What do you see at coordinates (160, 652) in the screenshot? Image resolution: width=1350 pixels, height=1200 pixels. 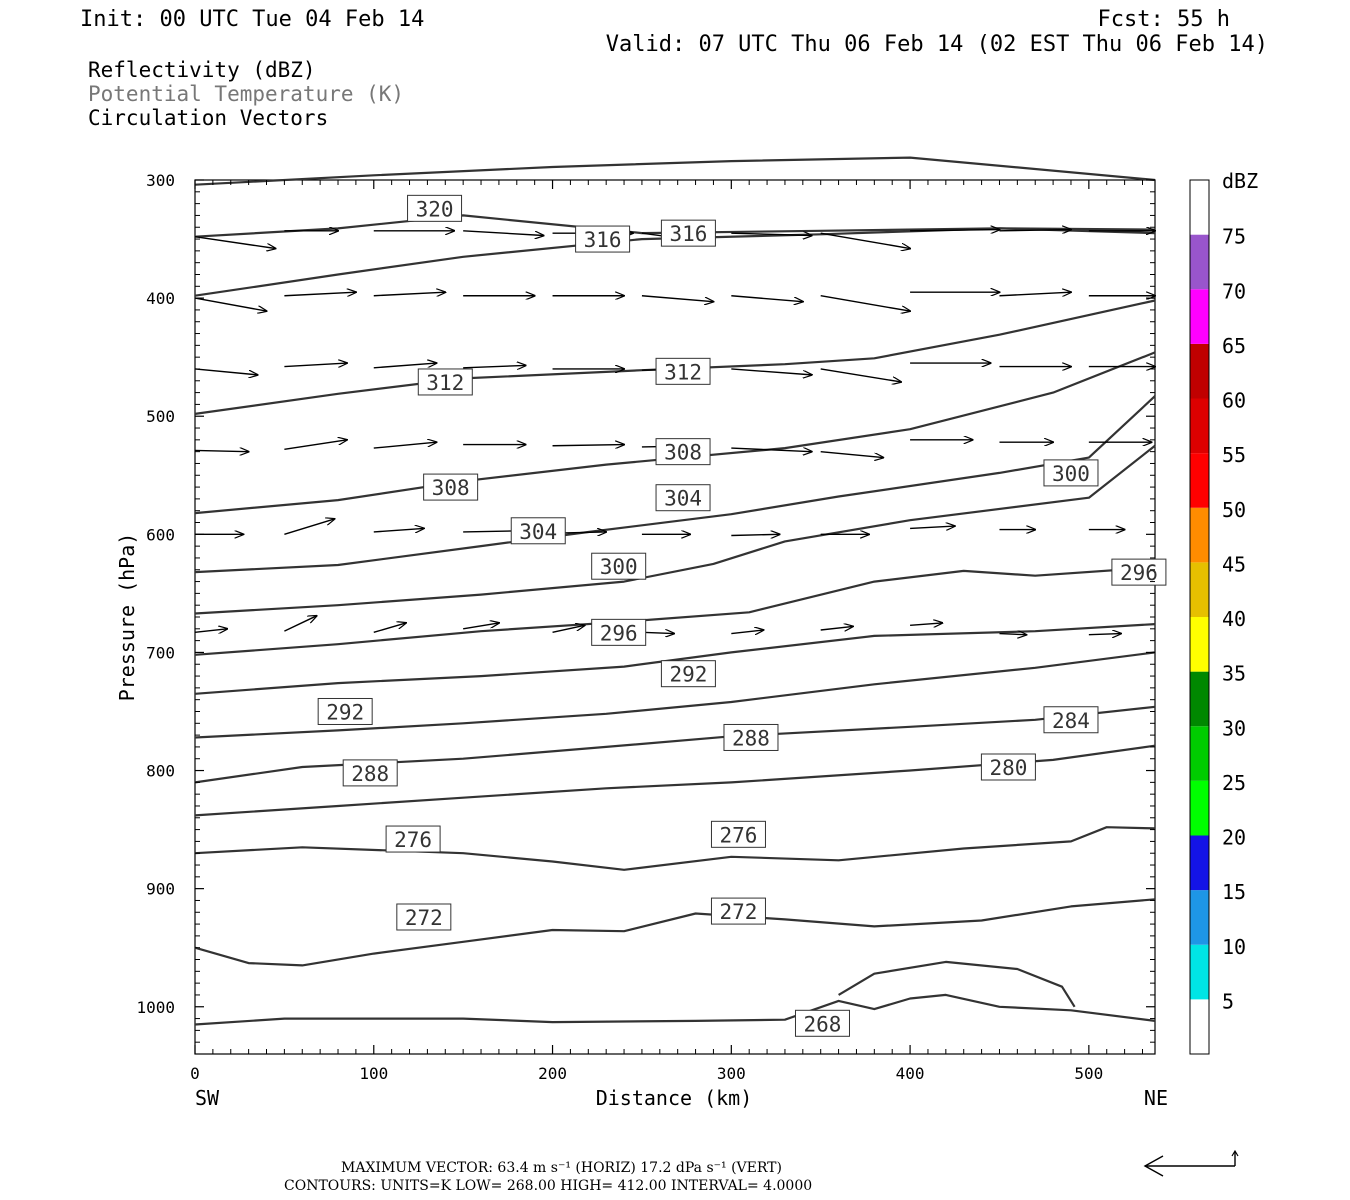 I see `y-tick-label: 700` at bounding box center [160, 652].